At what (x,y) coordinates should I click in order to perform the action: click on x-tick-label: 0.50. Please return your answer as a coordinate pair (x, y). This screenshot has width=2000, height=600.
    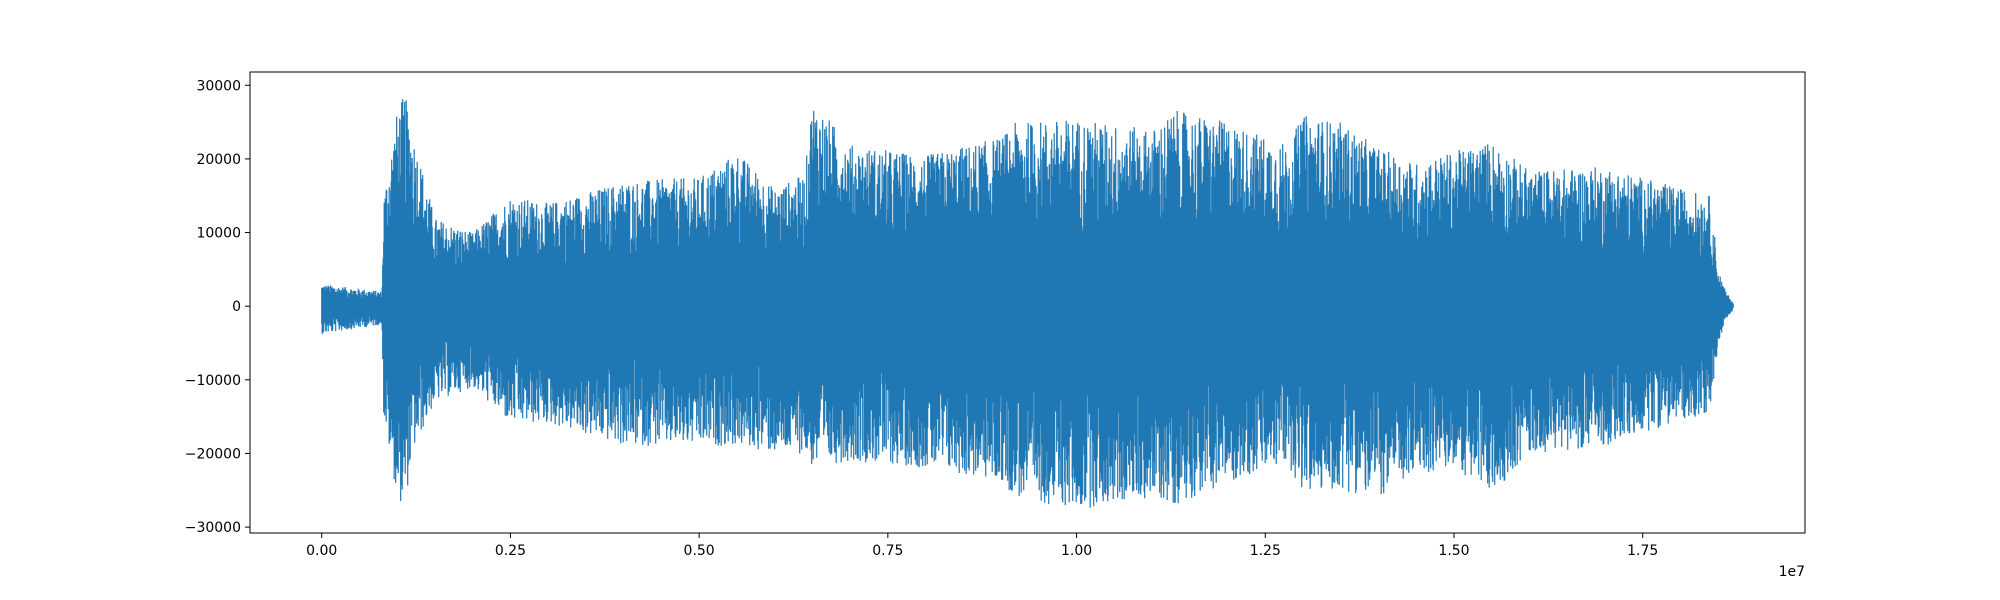
    Looking at the image, I should click on (699, 551).